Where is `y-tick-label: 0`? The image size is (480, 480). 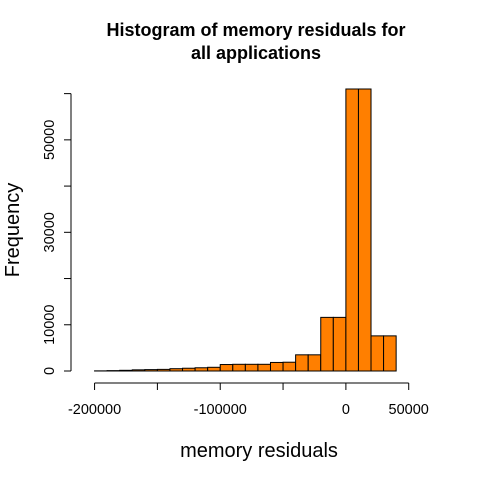
y-tick-label: 0 is located at coordinates (50, 371).